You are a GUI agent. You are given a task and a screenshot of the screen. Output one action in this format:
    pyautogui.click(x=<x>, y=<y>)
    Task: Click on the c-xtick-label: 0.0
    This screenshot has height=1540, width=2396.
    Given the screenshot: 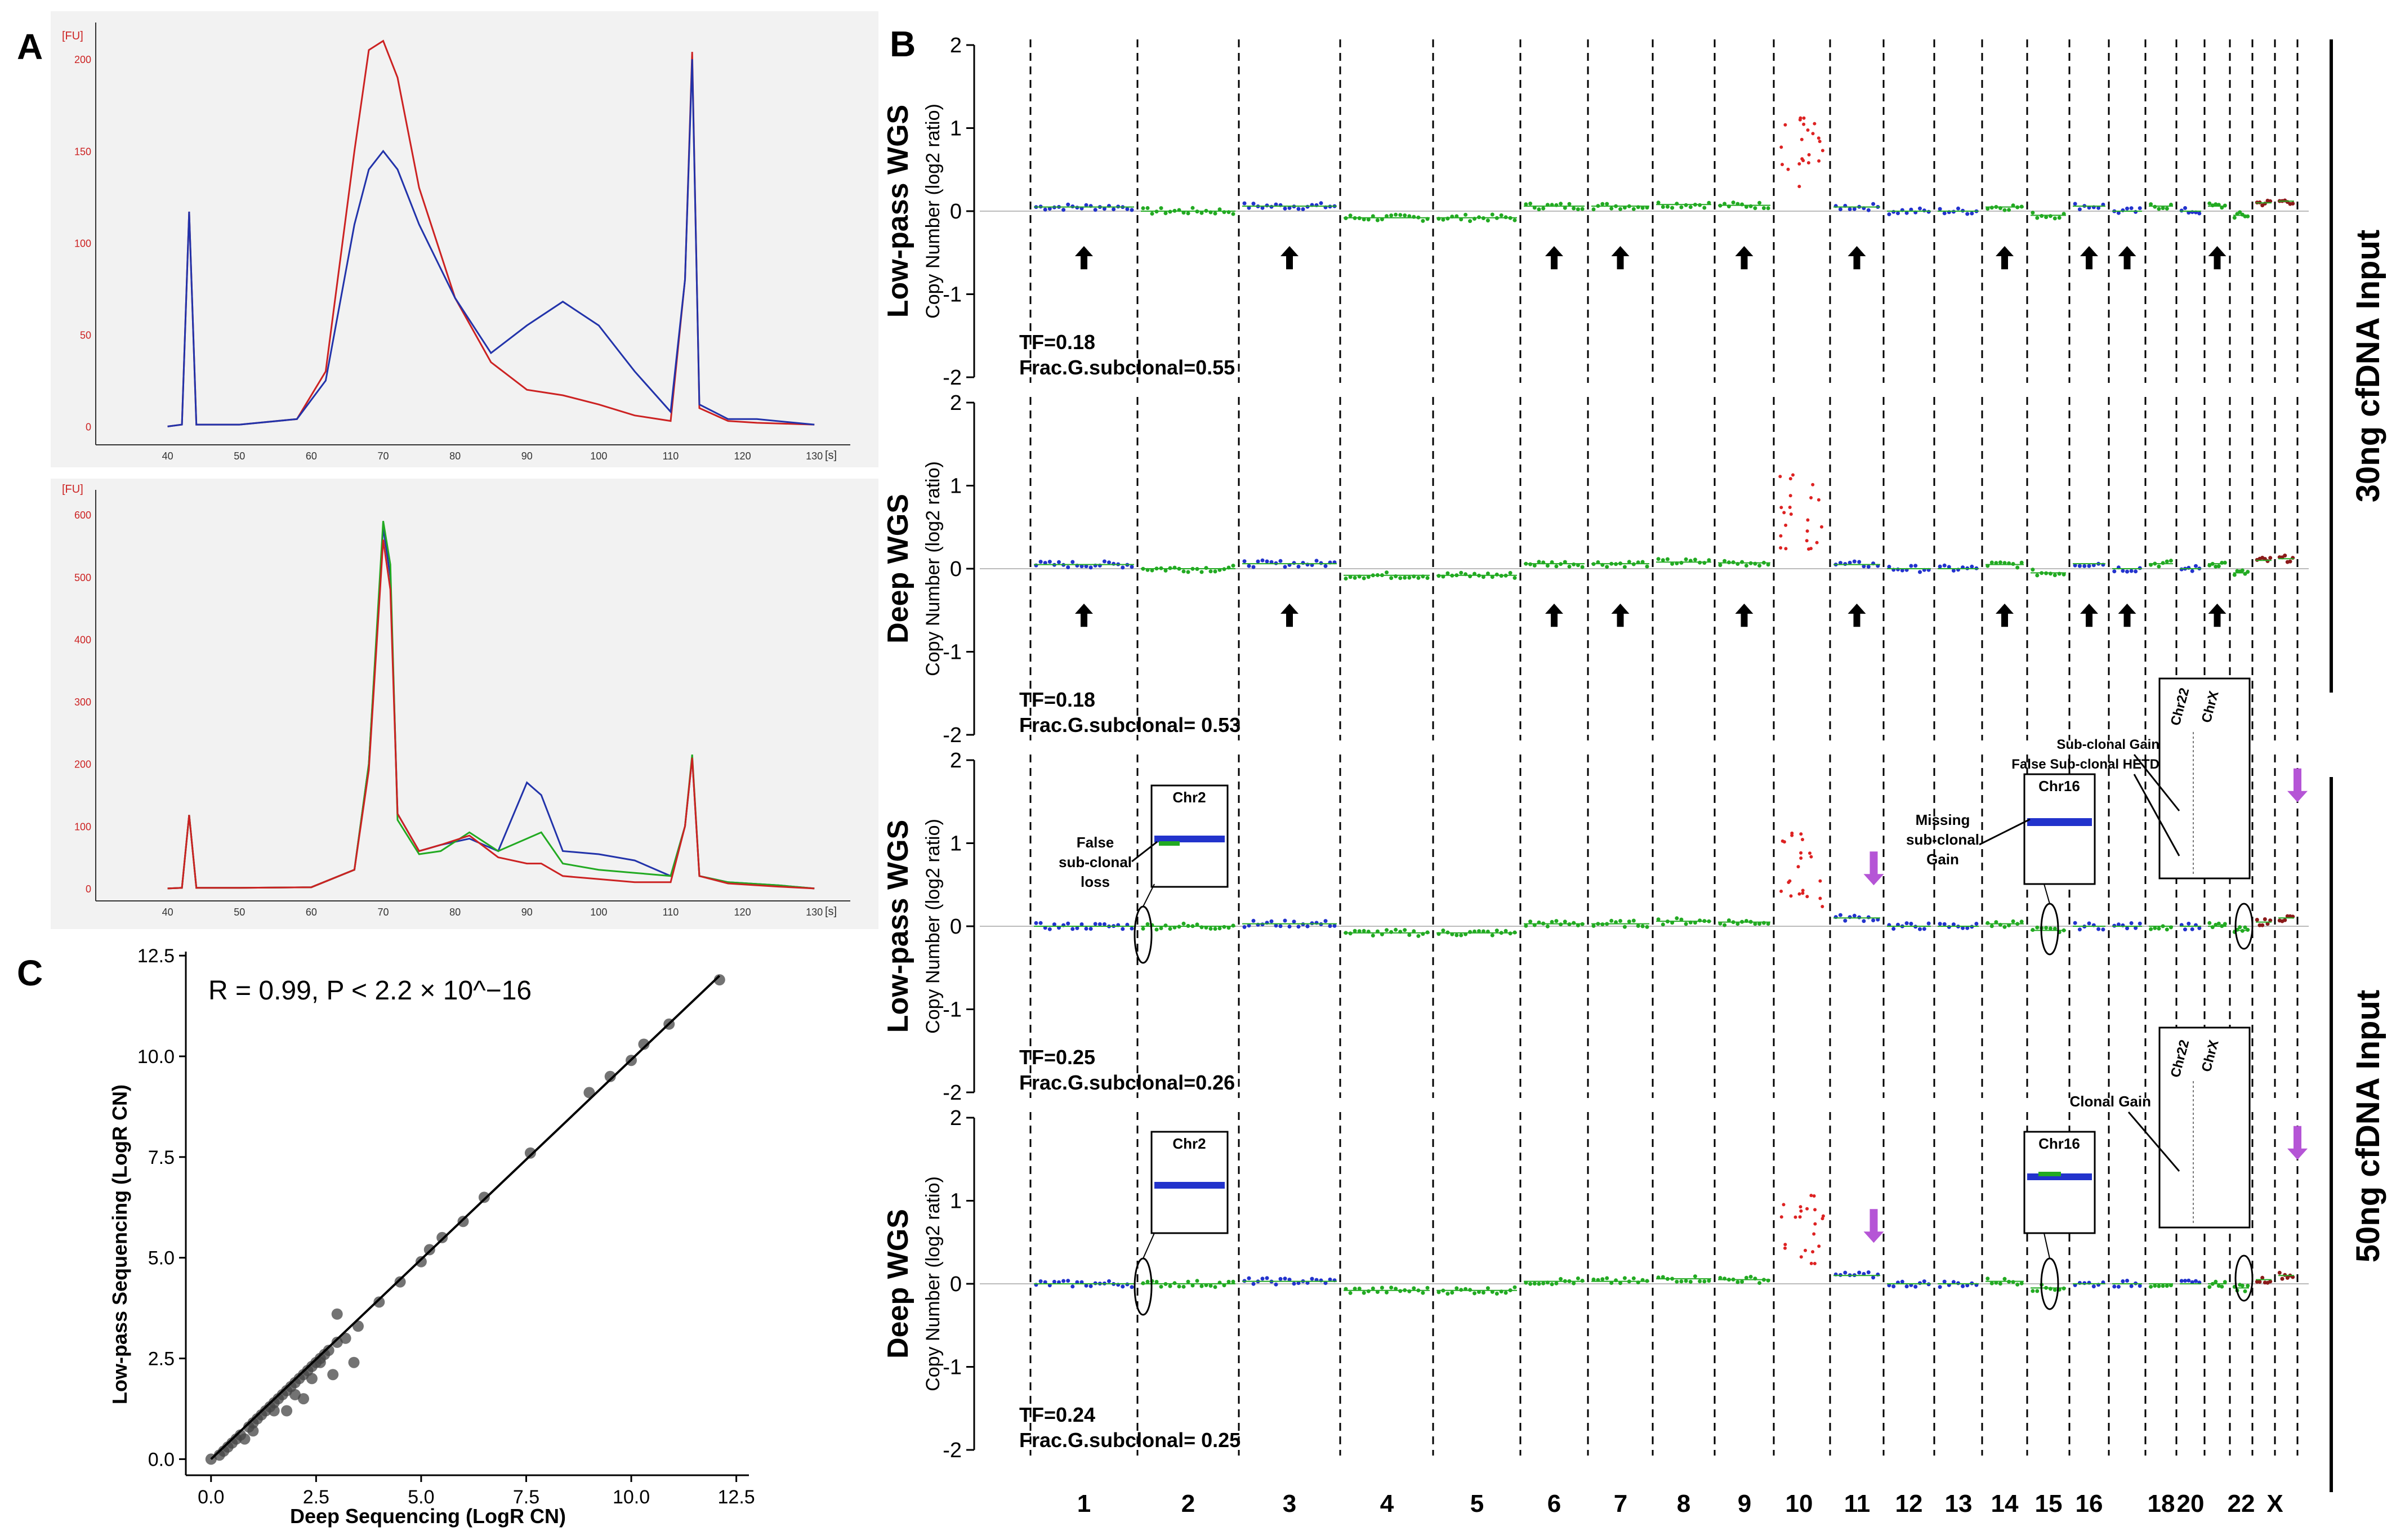 What is the action you would take?
    pyautogui.click(x=211, y=1497)
    